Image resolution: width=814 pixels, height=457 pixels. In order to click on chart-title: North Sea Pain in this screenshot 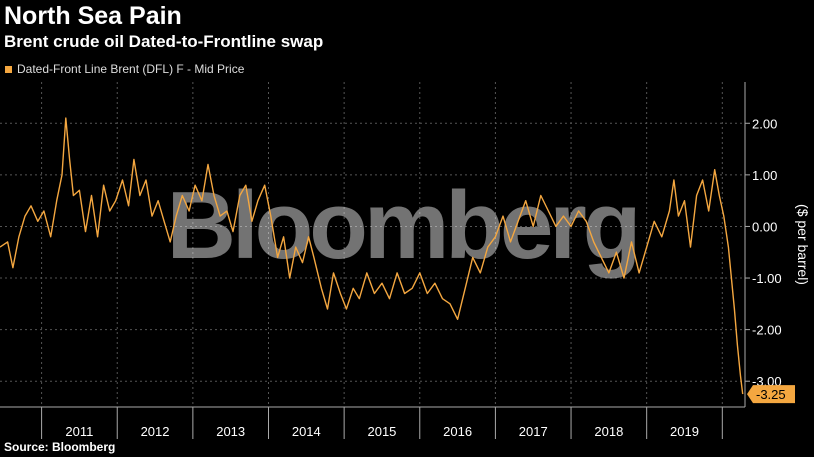, I will do `click(93, 16)`.